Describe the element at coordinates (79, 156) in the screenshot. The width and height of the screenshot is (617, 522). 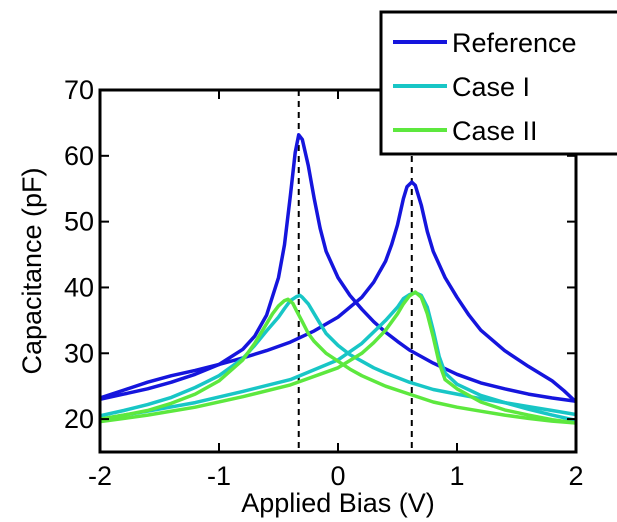
I see `y-tick-label: 60` at that location.